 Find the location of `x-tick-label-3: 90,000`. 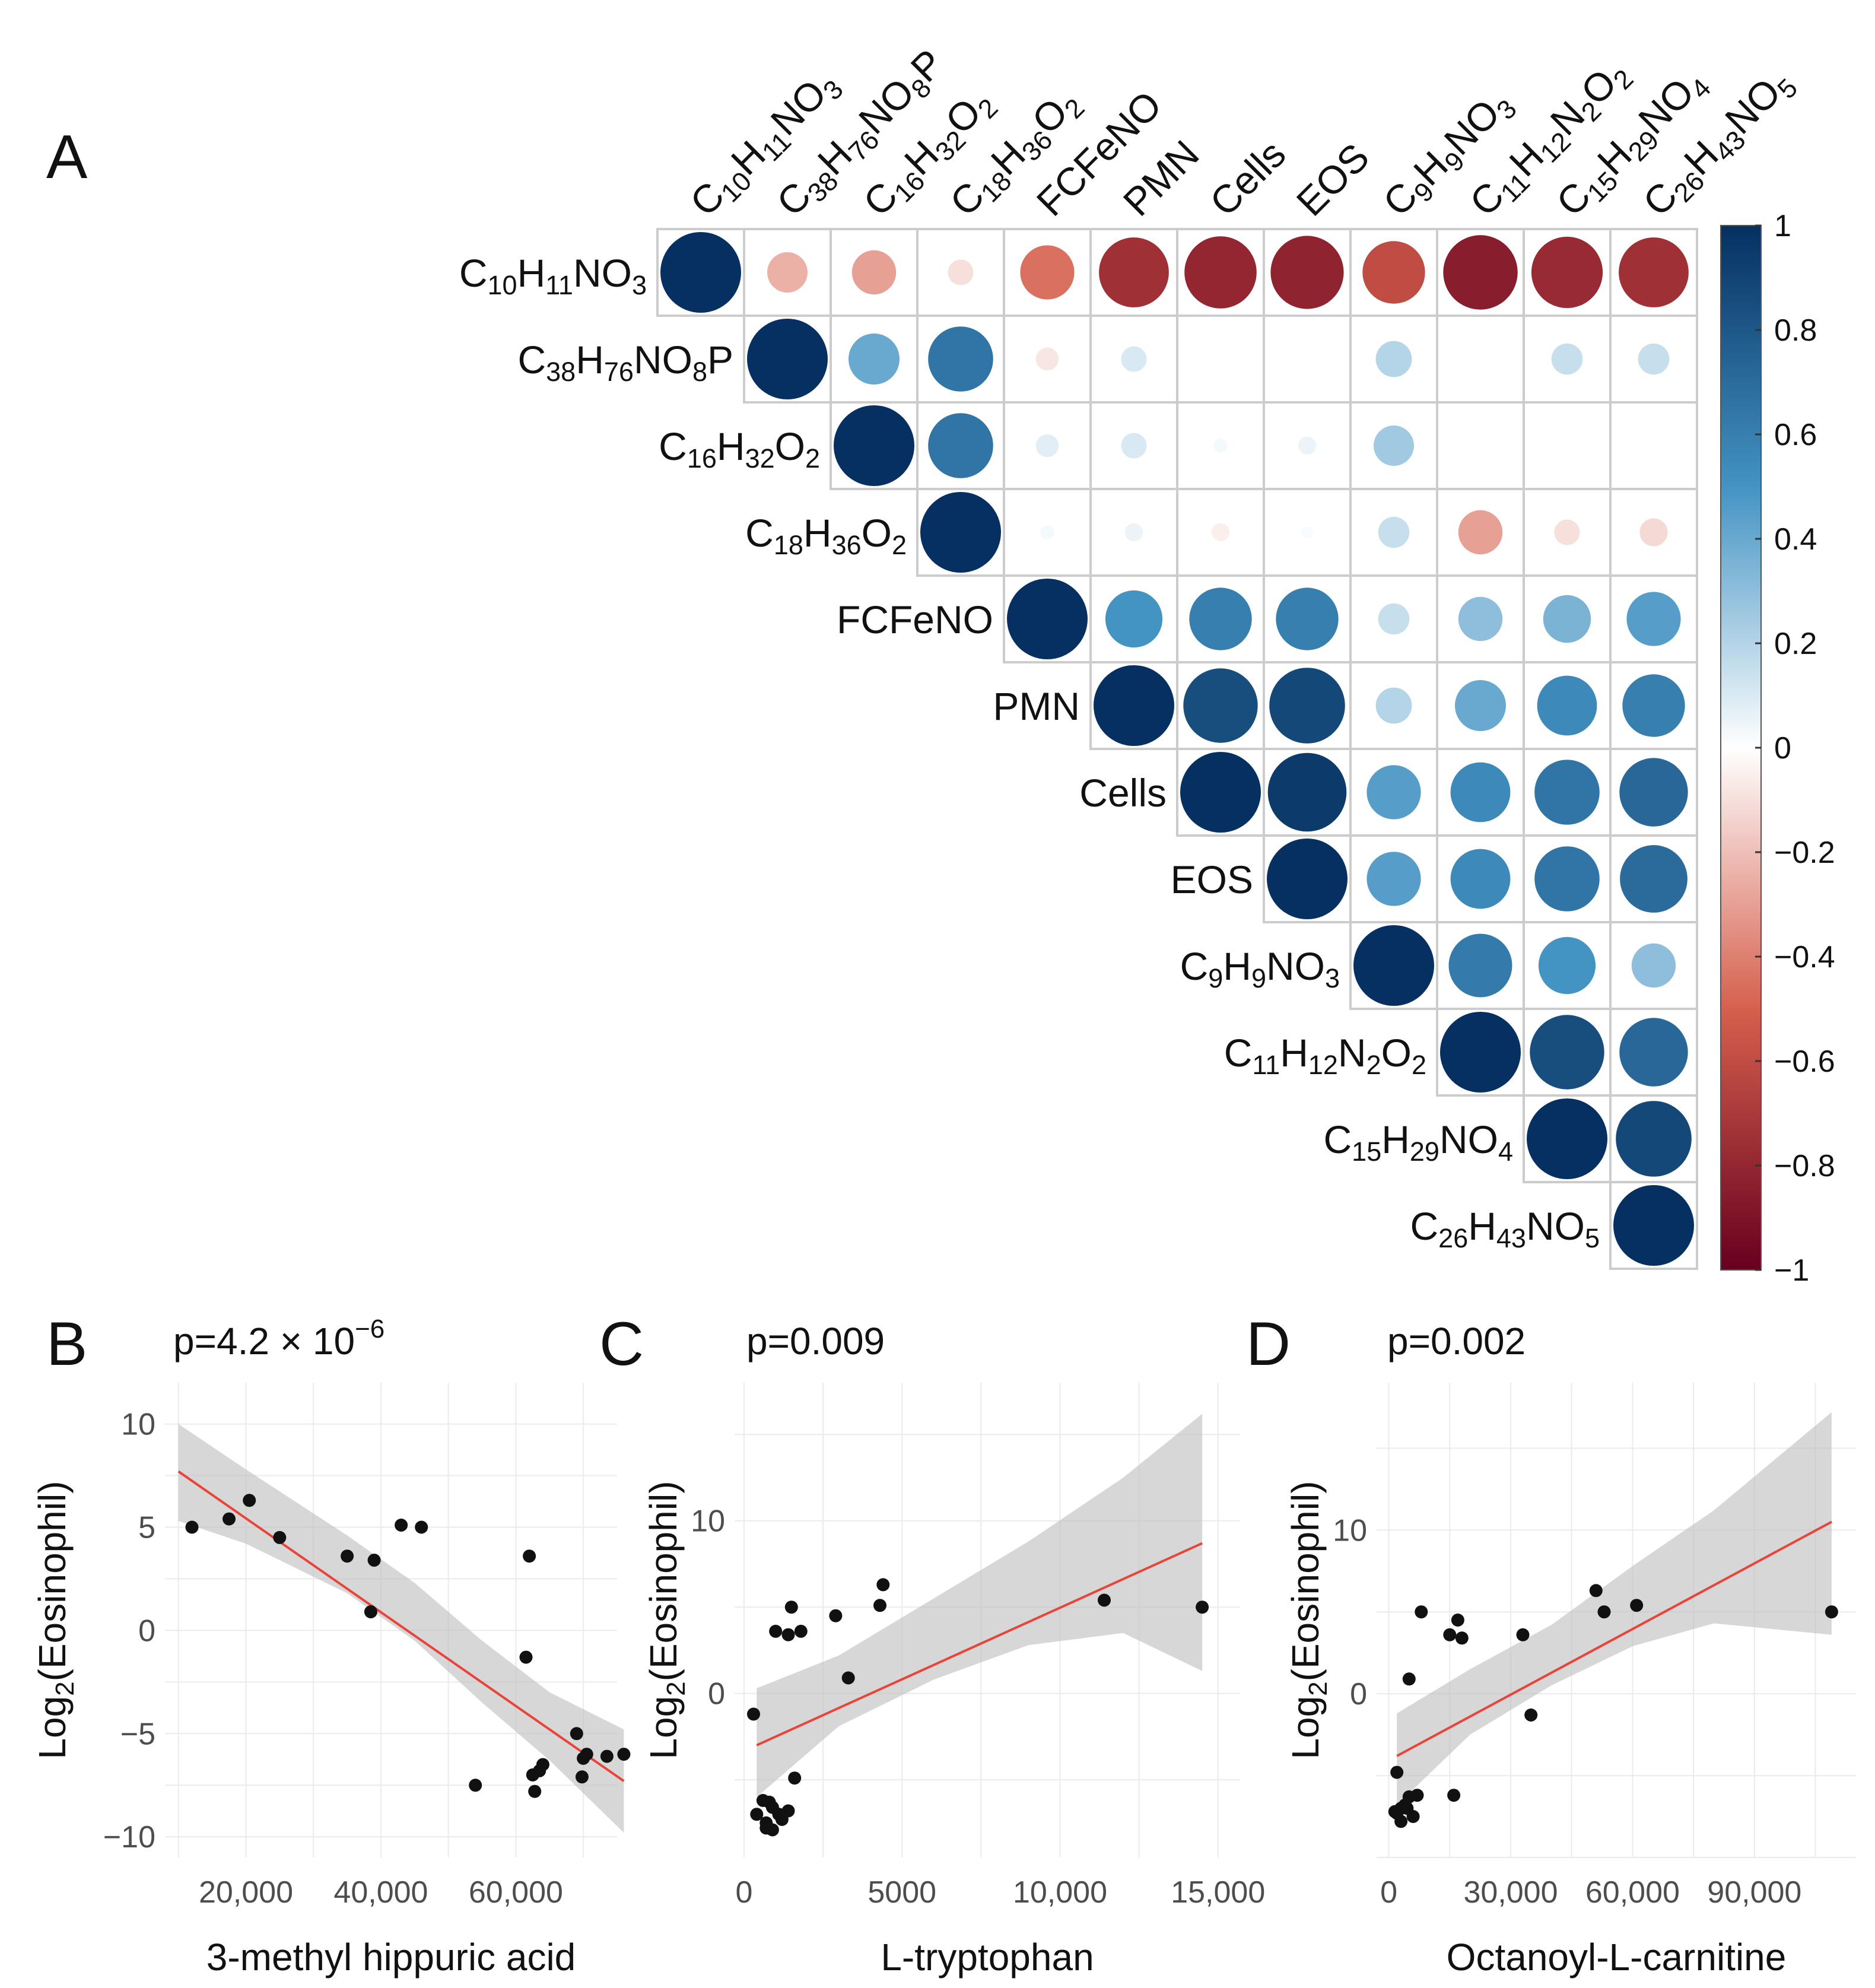

x-tick-label-3: 90,000 is located at coordinates (1754, 1893).